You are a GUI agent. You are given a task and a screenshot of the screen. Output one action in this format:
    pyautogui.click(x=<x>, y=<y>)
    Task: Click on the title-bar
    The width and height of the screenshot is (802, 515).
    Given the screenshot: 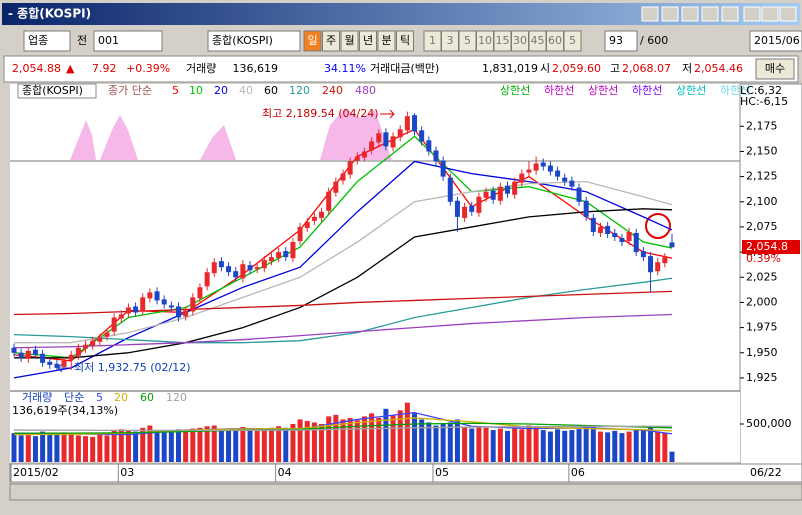 What is the action you would take?
    pyautogui.click(x=401, y=14)
    